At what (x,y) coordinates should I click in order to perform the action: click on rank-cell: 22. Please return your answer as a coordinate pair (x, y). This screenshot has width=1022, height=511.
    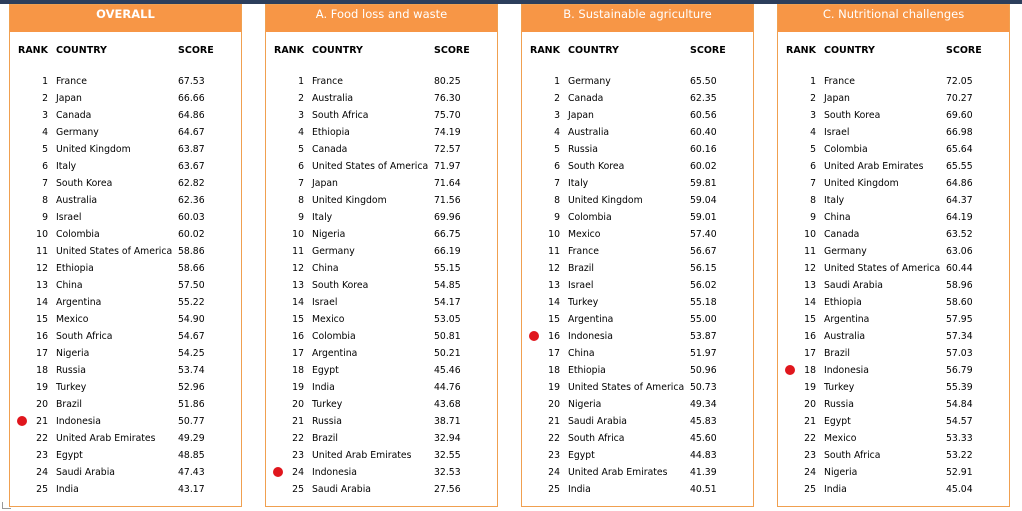
    Looking at the image, I should click on (554, 438).